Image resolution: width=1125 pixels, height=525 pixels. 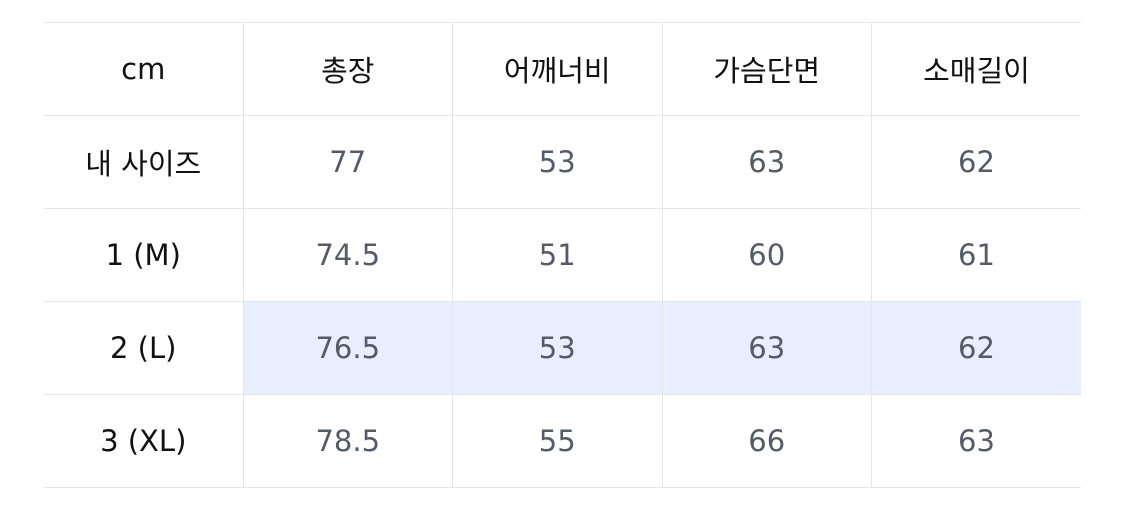 What do you see at coordinates (347, 162) in the screenshot?
I see `table-cell: 77` at bounding box center [347, 162].